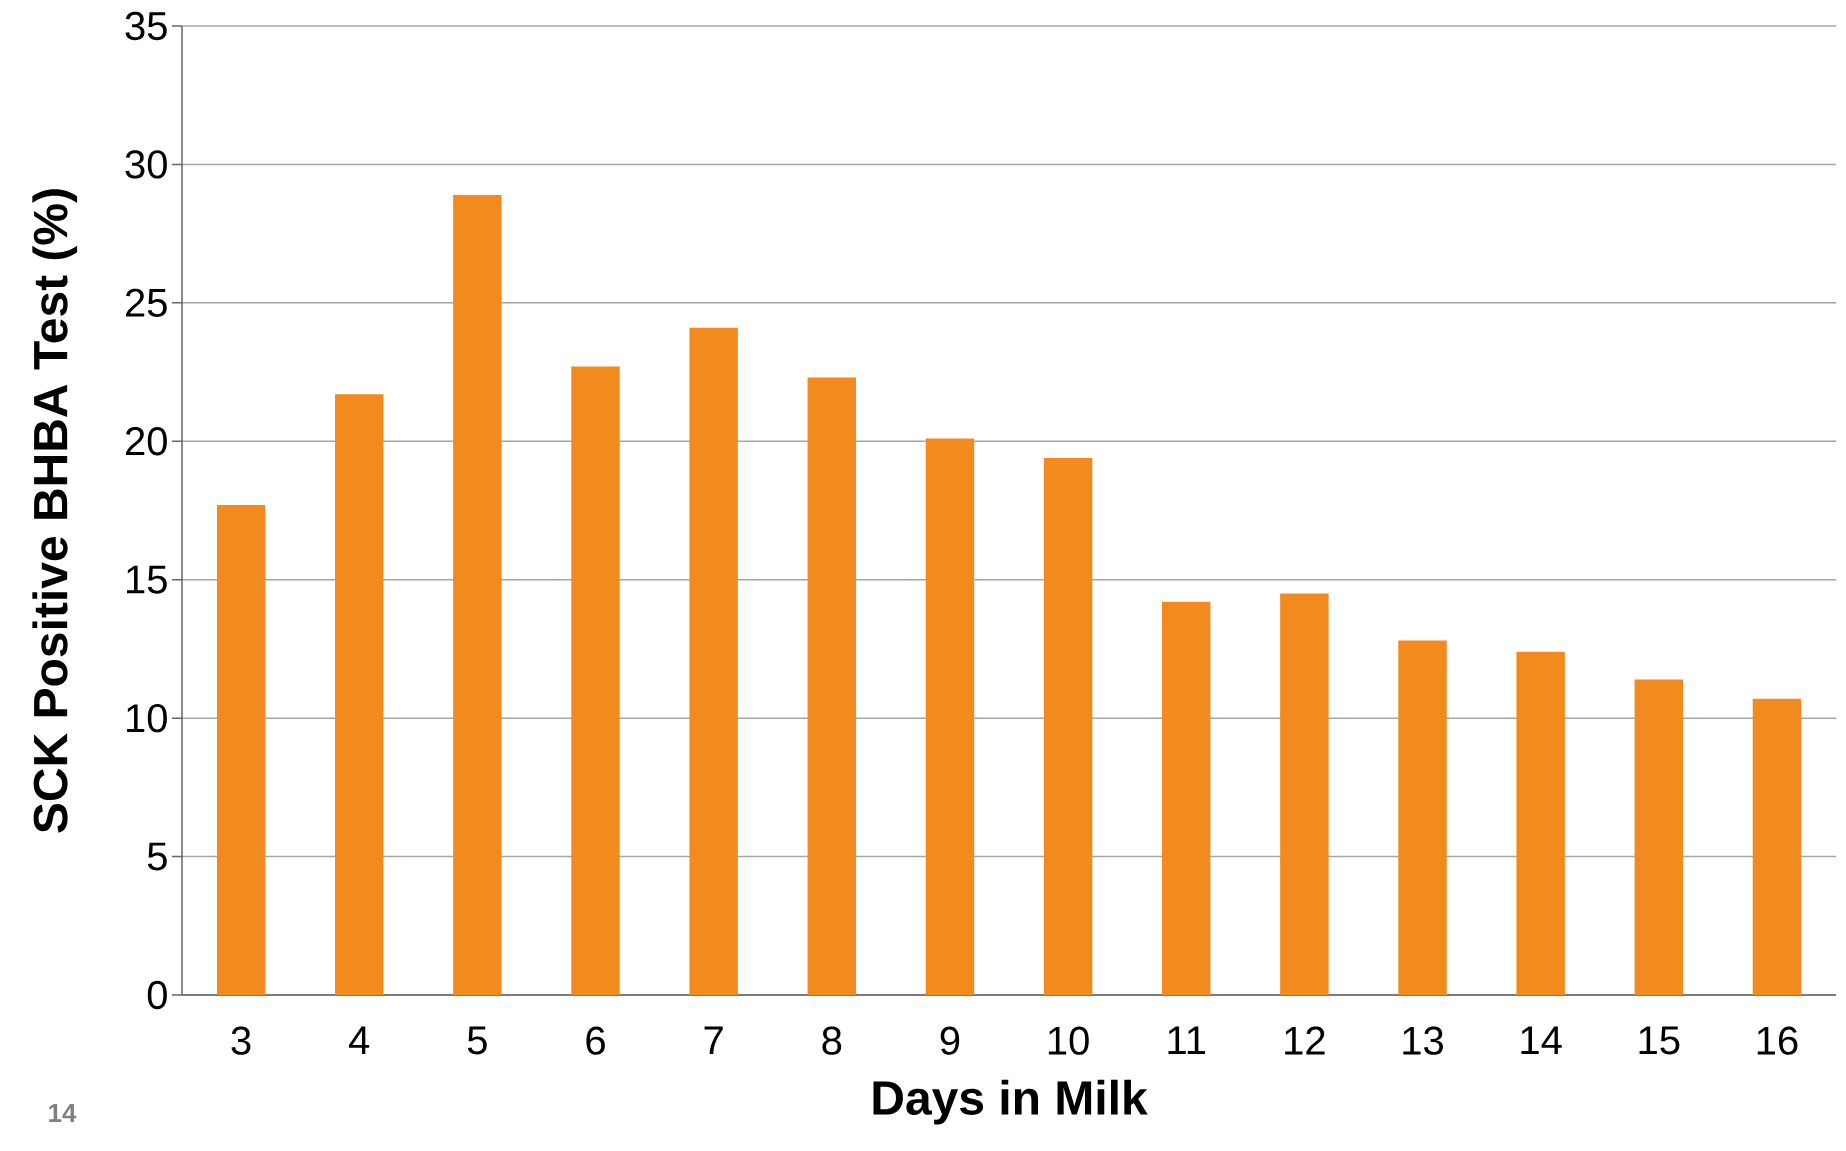  Describe the element at coordinates (1187, 1040) in the screenshot. I see `x-tick-label: 11` at that location.